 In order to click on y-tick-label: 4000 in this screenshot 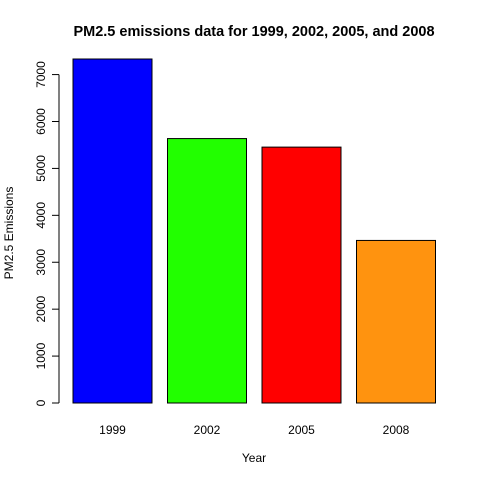, I will do `click(41, 215)`.